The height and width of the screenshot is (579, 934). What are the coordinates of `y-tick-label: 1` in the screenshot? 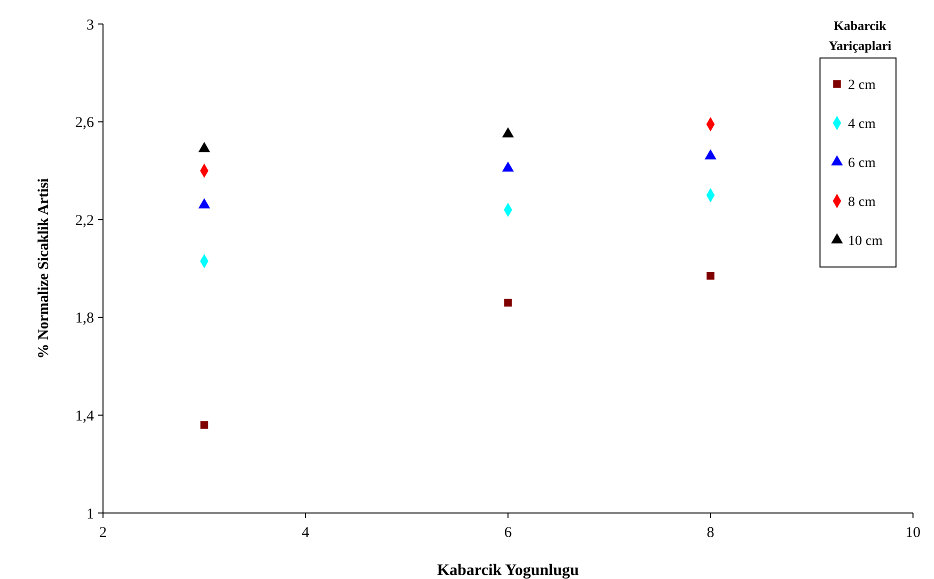 It's located at (90, 514).